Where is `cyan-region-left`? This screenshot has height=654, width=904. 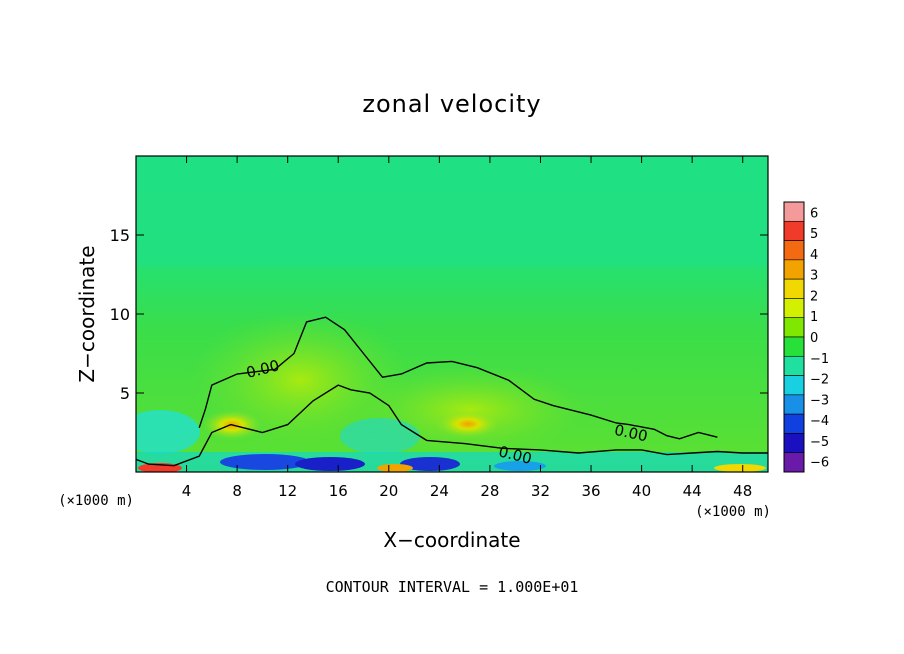
cyan-region-left is located at coordinates (168, 432).